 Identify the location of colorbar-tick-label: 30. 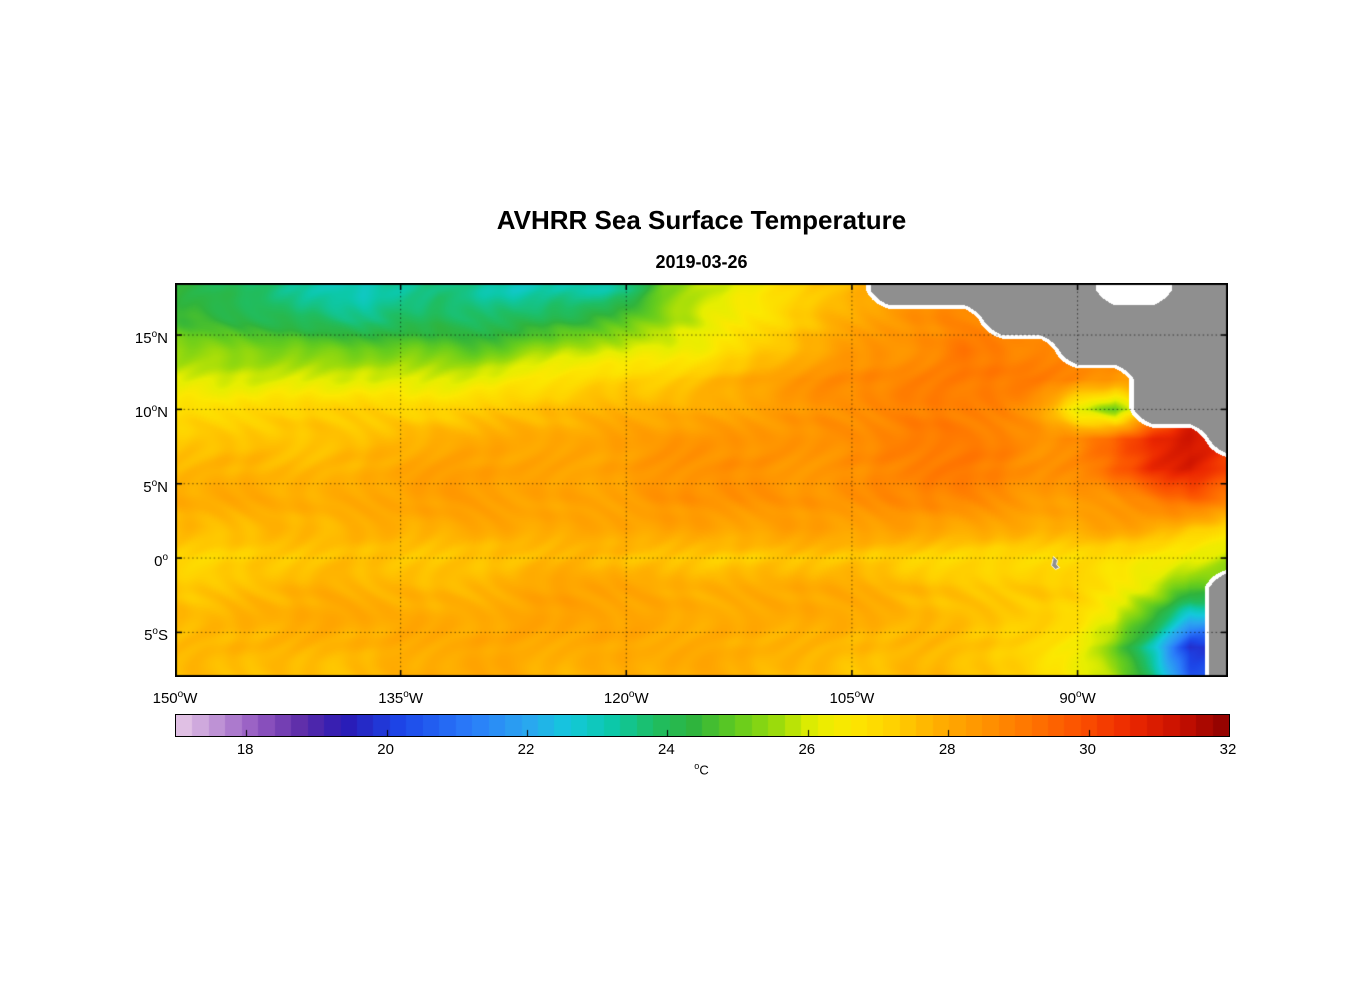
(1087, 749).